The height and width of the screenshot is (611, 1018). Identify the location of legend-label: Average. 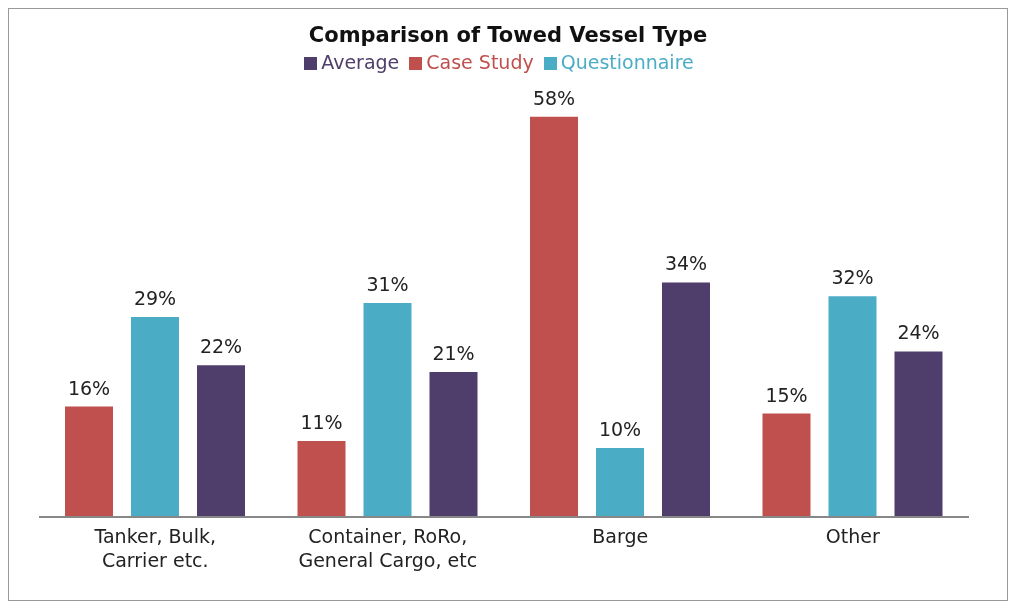
(360, 62).